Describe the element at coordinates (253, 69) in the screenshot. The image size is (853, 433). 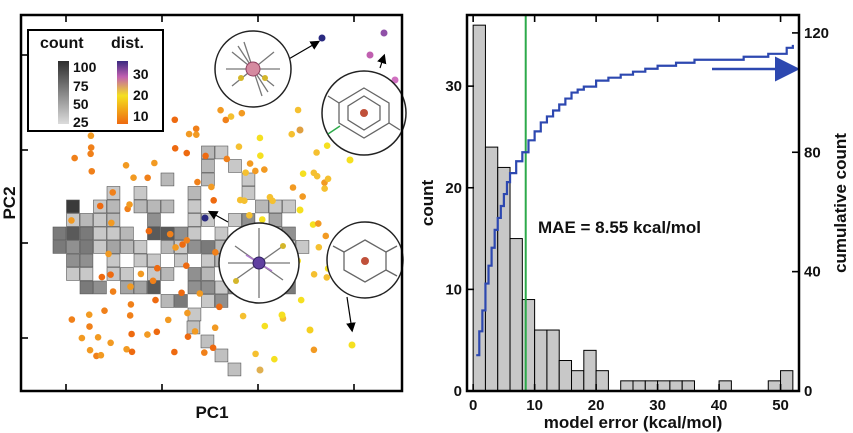
I see `inset-1-metal` at that location.